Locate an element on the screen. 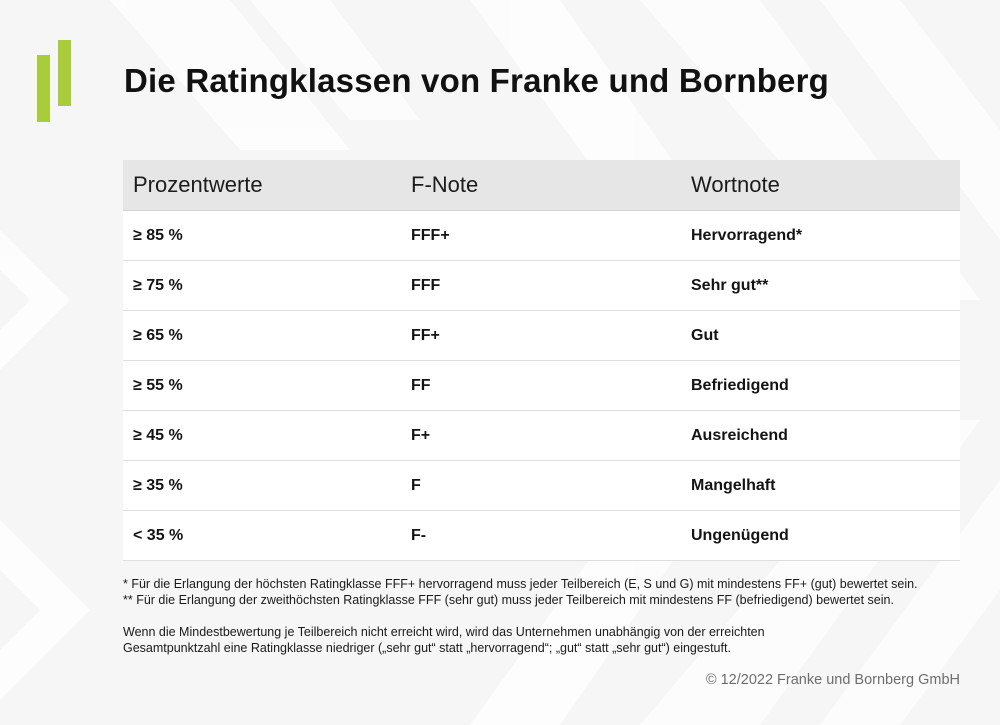 This screenshot has height=725, width=1000. cell-percent: < 35 % is located at coordinates (158, 535).